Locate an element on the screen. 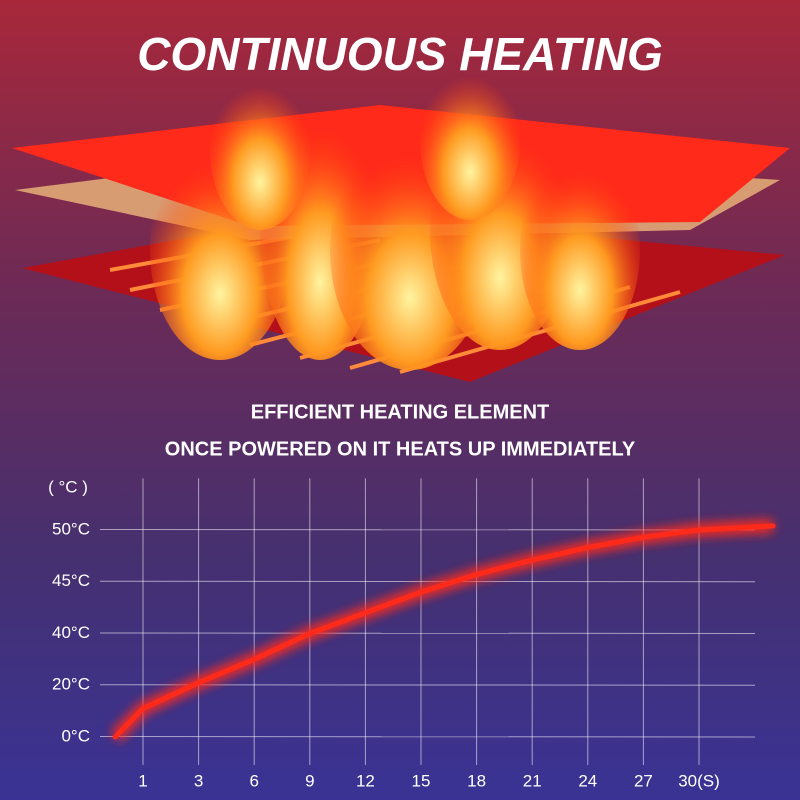 The image size is (800, 800). x-tick-label: 21 is located at coordinates (532, 780).